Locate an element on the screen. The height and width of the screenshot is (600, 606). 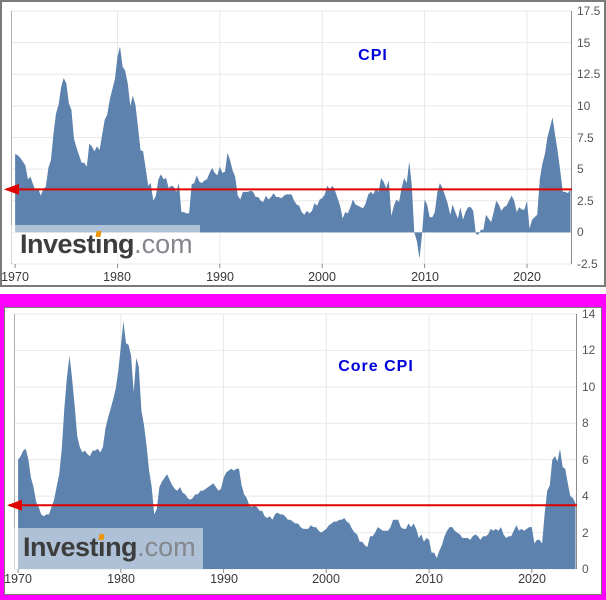
y-axis-tick-label: -2.5 is located at coordinates (587, 264).